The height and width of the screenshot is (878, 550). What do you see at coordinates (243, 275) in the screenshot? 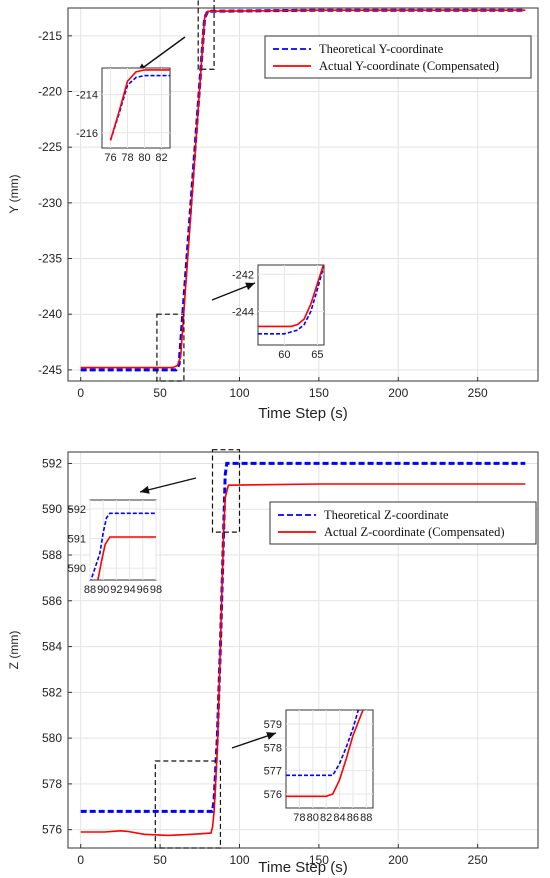
I see `inset-y-tick-label: -242` at bounding box center [243, 275].